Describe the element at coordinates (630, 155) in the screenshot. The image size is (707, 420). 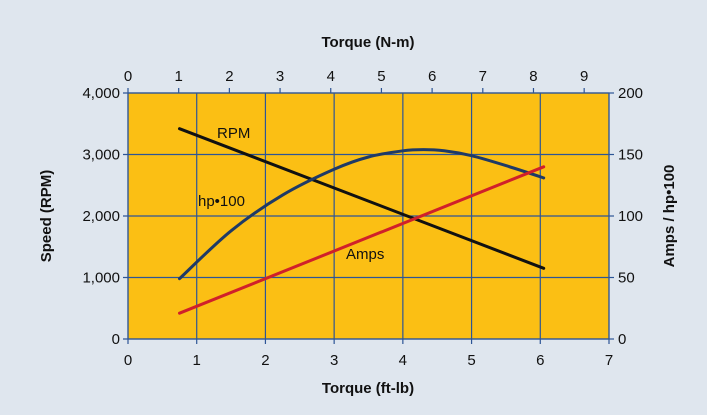
I see `y-right-tick-label: 150` at that location.